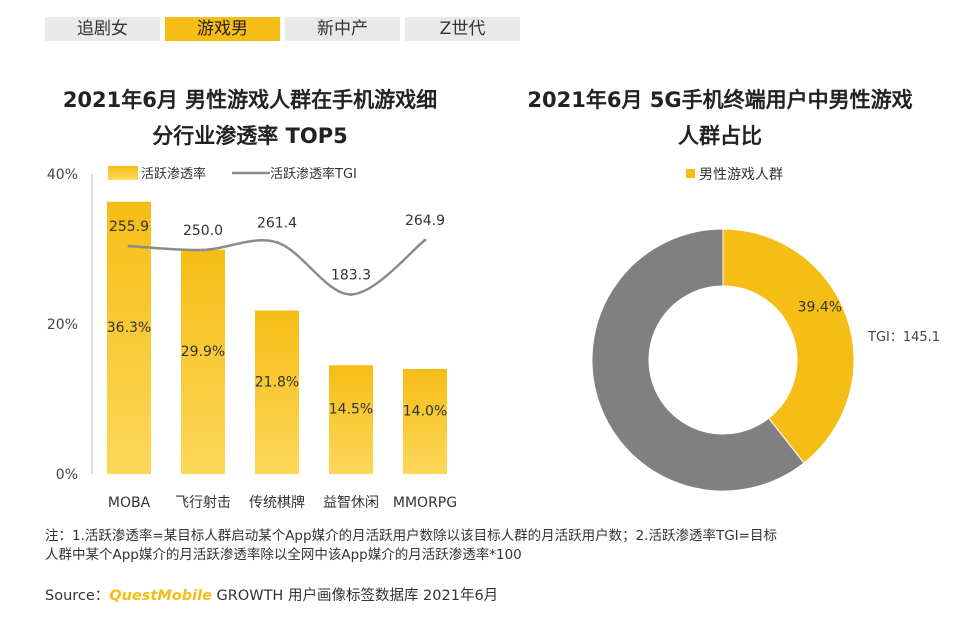 This screenshot has height=618, width=960. I want to click on legend-label-donut: 男性游戏人群, so click(741, 175).